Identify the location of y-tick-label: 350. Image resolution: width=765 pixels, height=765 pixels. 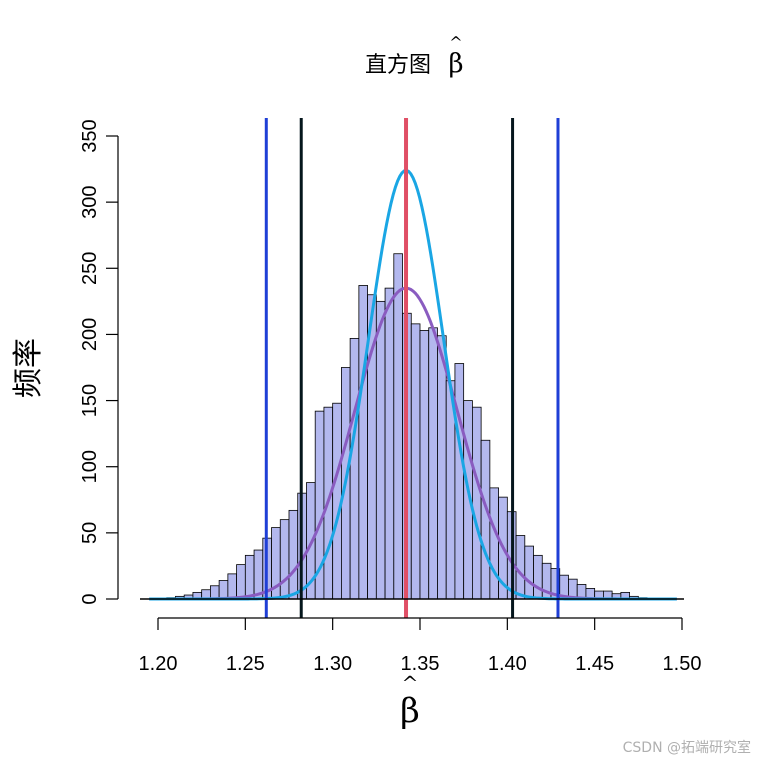
(90, 135).